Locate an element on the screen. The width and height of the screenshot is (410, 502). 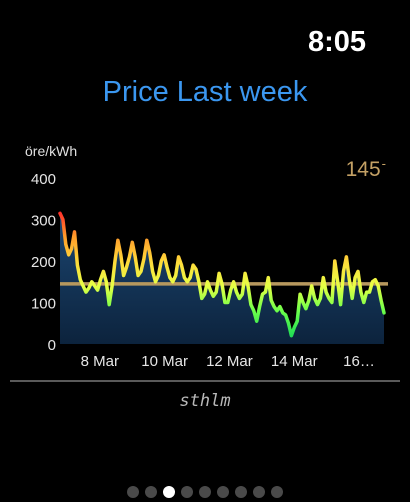
divider is located at coordinates (205, 381).